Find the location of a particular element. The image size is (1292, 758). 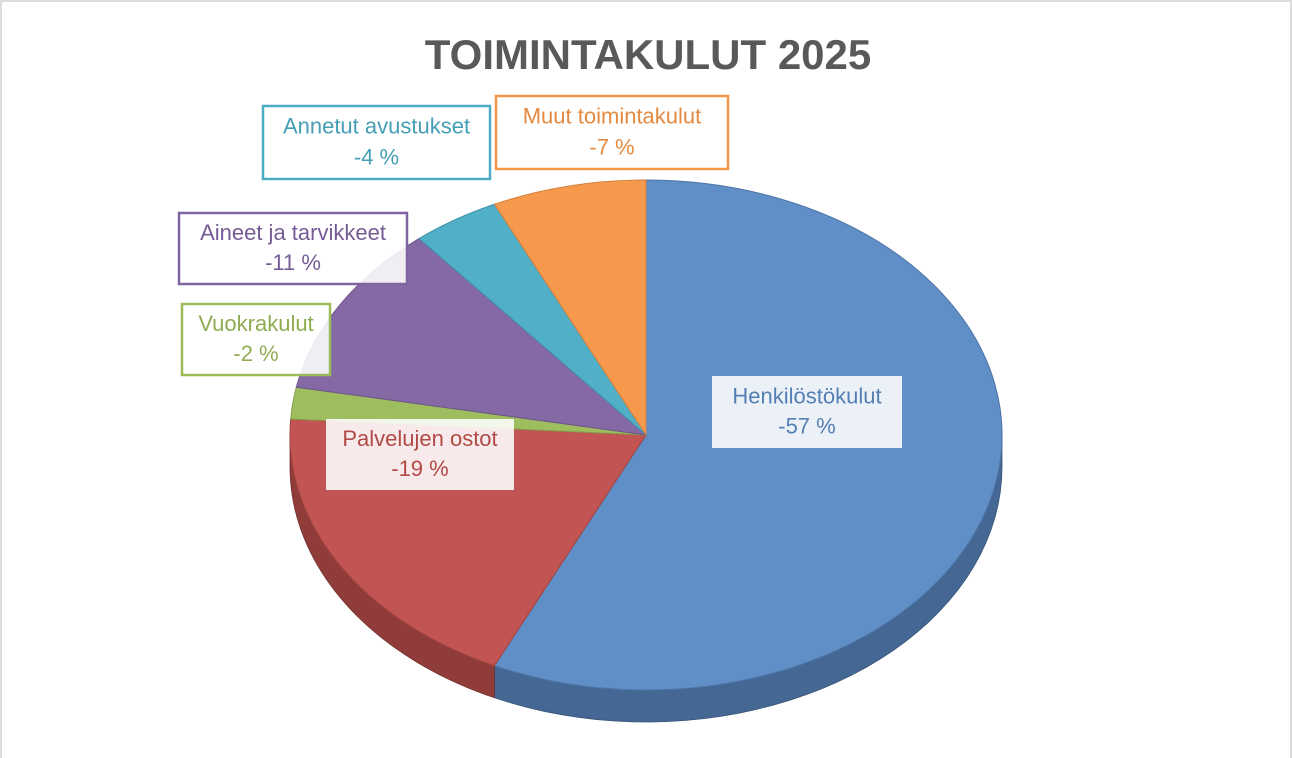

data-label-category: Muut toimintakulut is located at coordinates (612, 116).